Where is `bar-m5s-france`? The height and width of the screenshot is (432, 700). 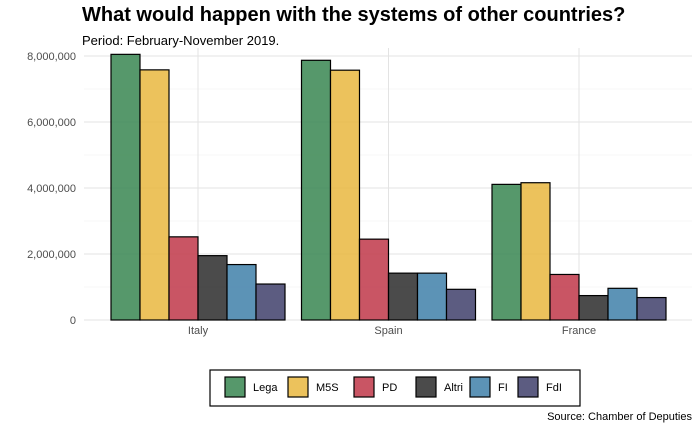
bar-m5s-france is located at coordinates (535, 251).